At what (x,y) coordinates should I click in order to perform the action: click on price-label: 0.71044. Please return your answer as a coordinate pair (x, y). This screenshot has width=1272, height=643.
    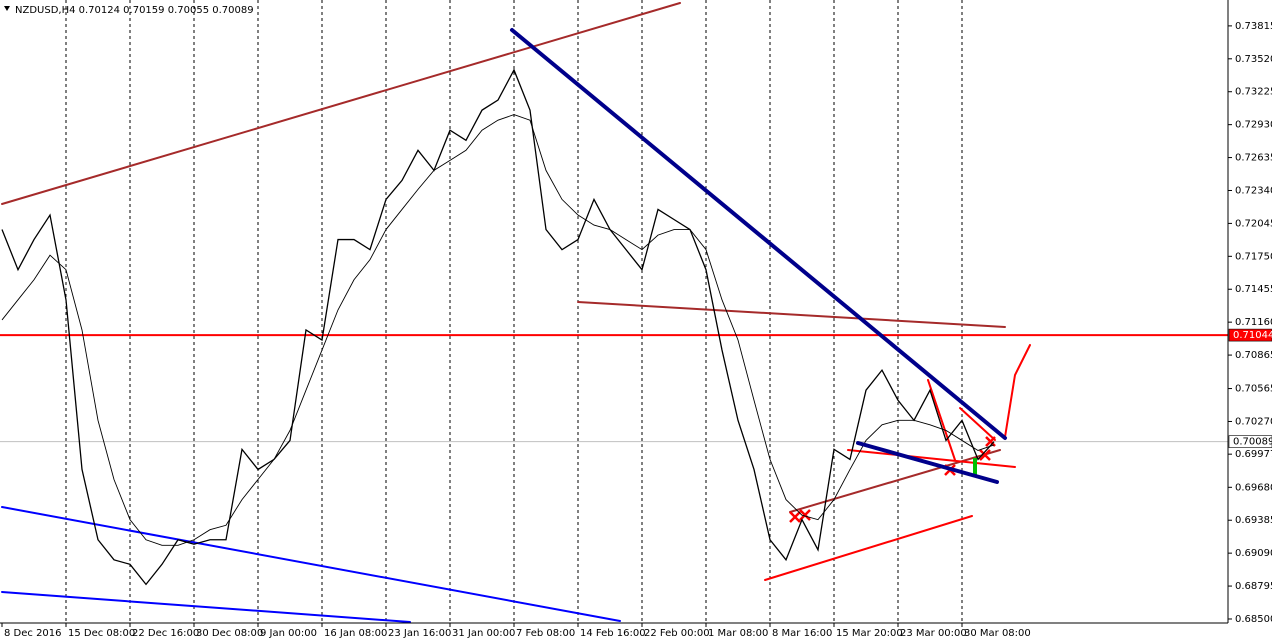
    Looking at the image, I should click on (1252, 335).